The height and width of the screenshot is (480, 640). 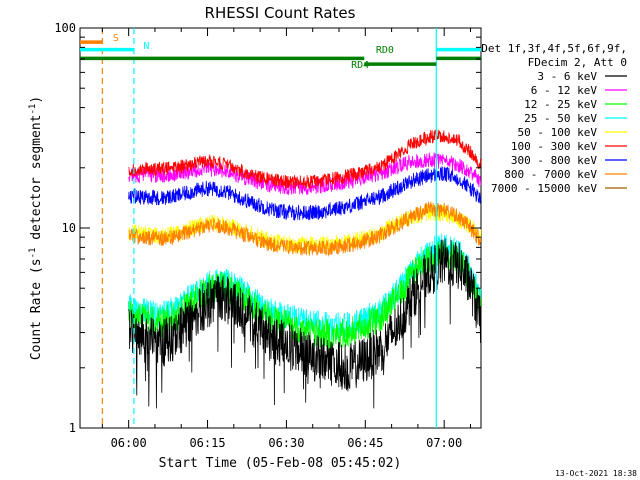 What do you see at coordinates (305, 229) in the screenshot?
I see `series-curve-800-7000-kev` at bounding box center [305, 229].